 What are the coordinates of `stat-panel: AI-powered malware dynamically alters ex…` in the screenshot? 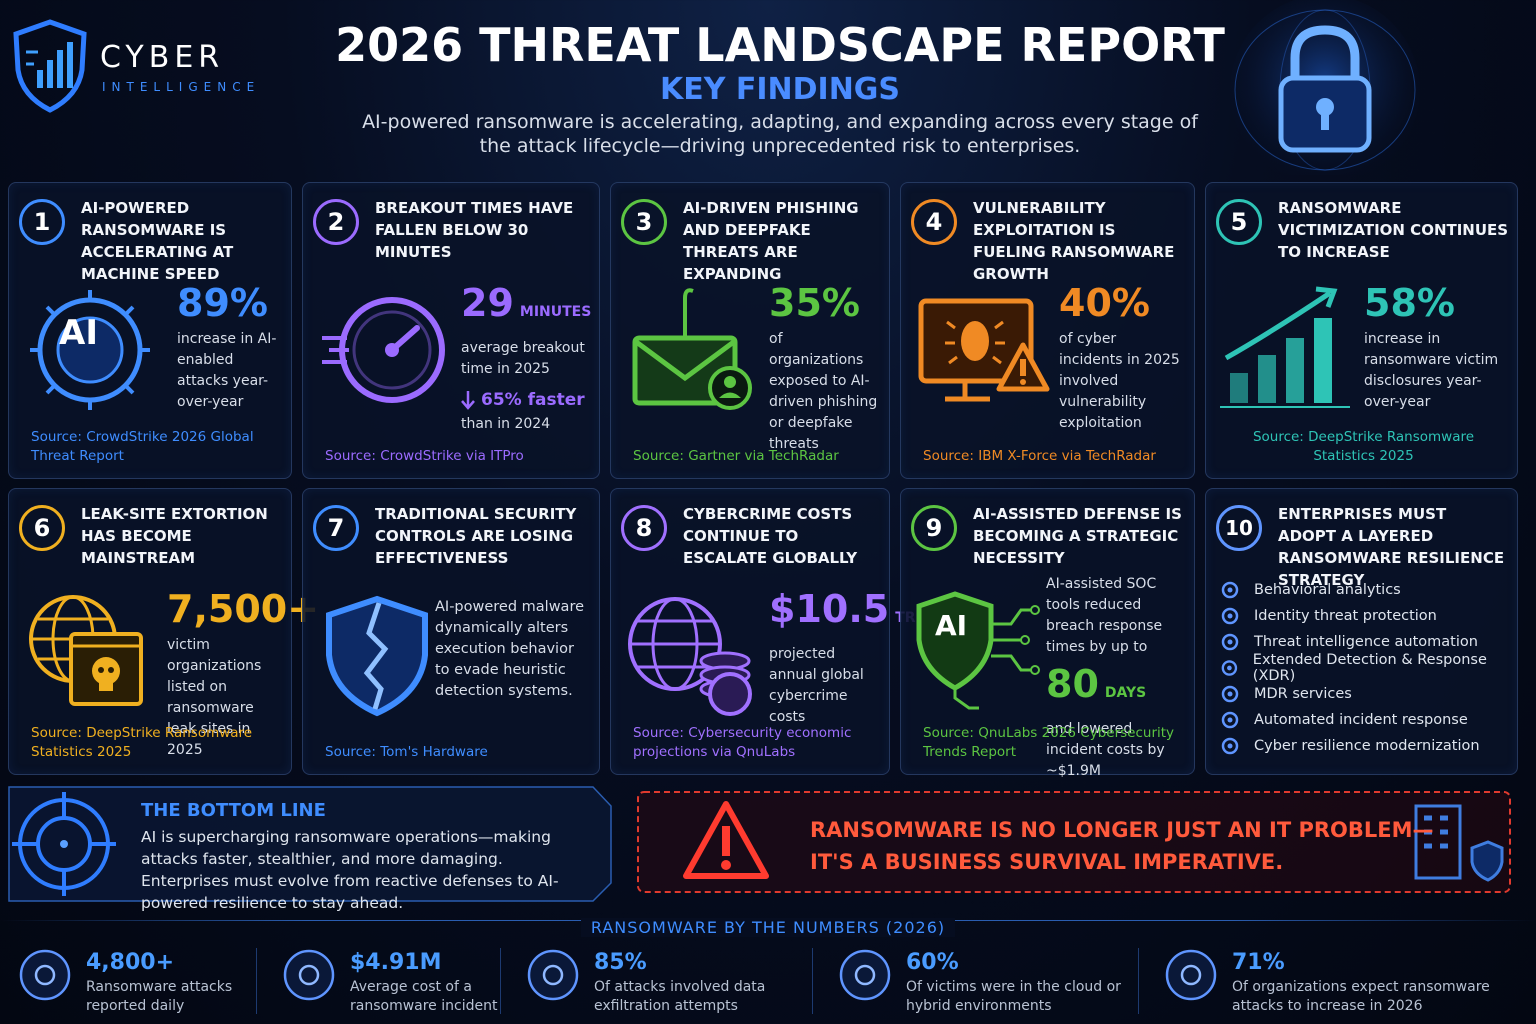 It's located at (512, 649).